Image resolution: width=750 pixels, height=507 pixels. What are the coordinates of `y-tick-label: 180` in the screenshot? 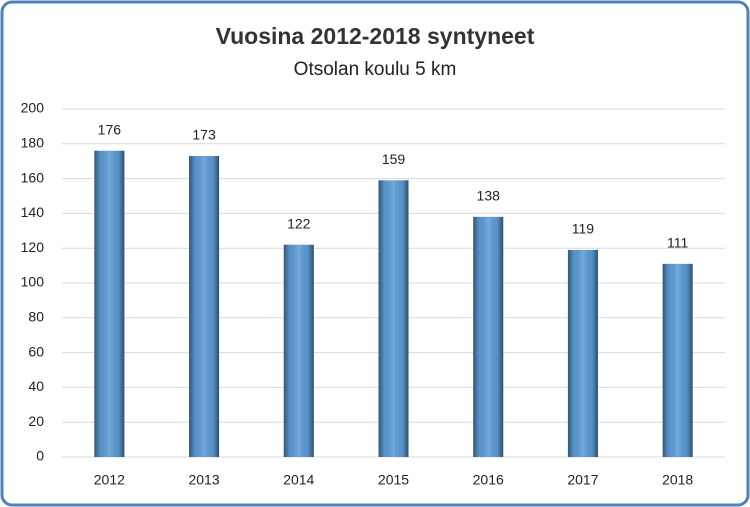 It's located at (33, 143).